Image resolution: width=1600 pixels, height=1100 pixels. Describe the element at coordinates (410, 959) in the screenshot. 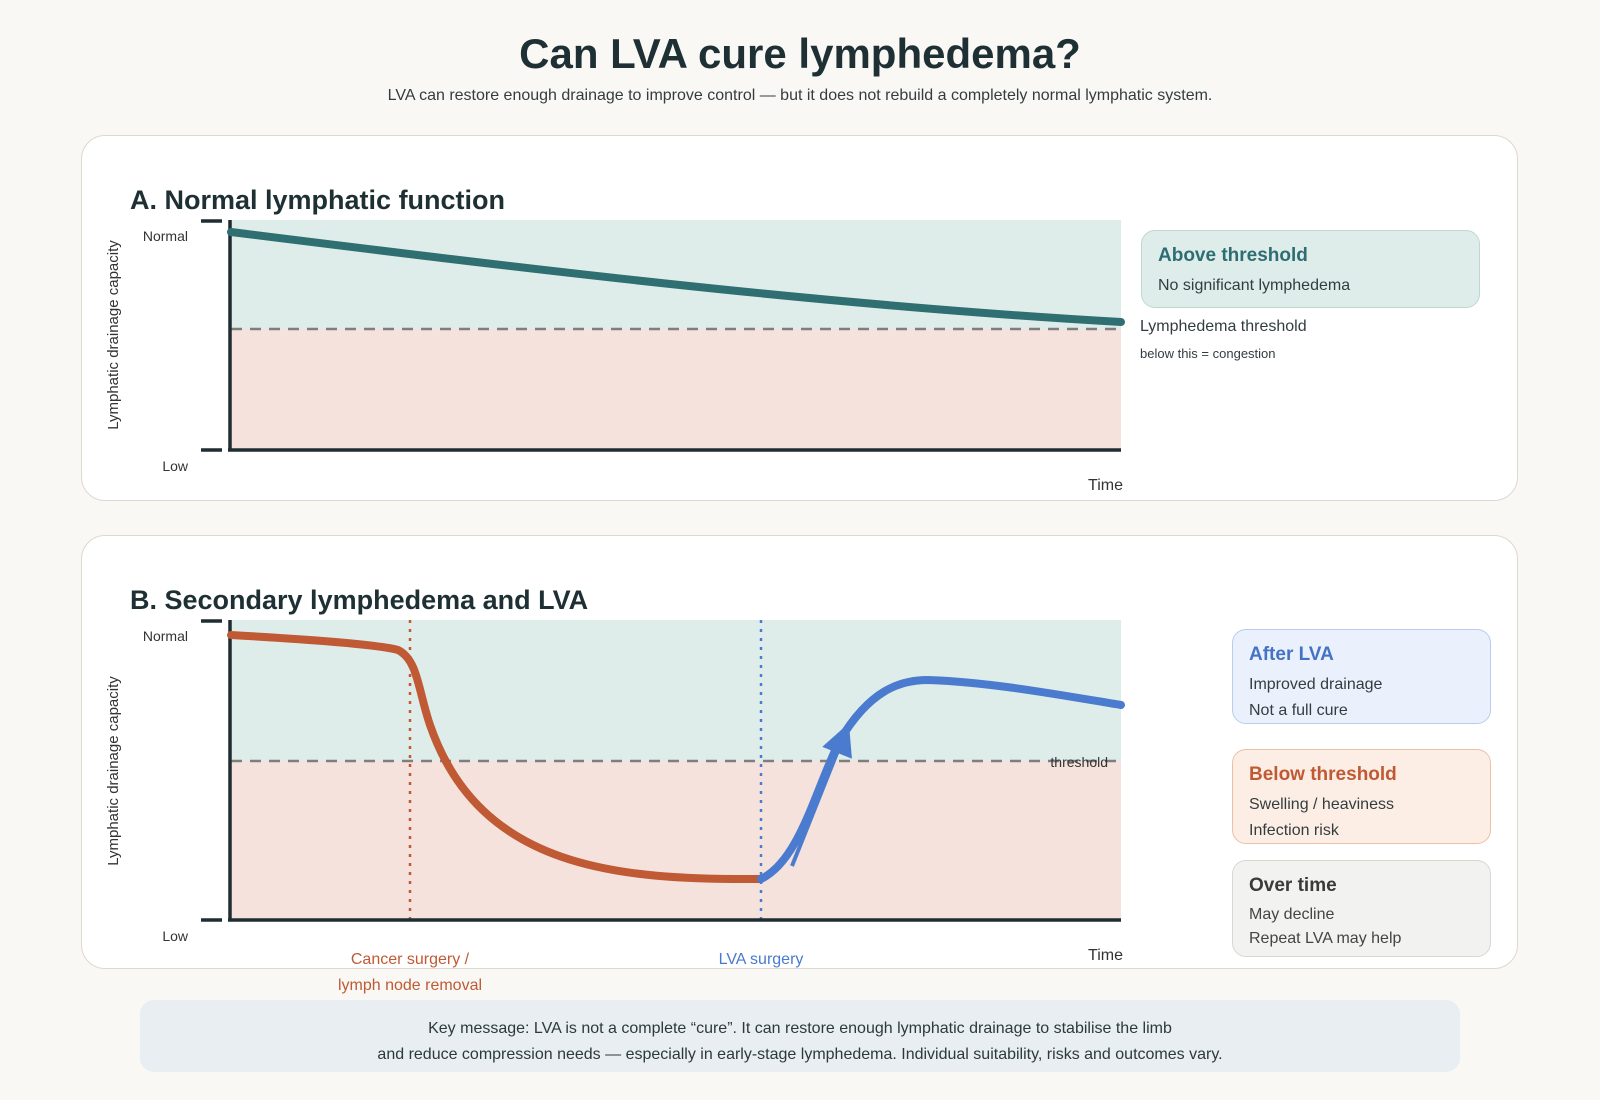

I see `b-cancer-label-1: Cancer surgery /` at that location.